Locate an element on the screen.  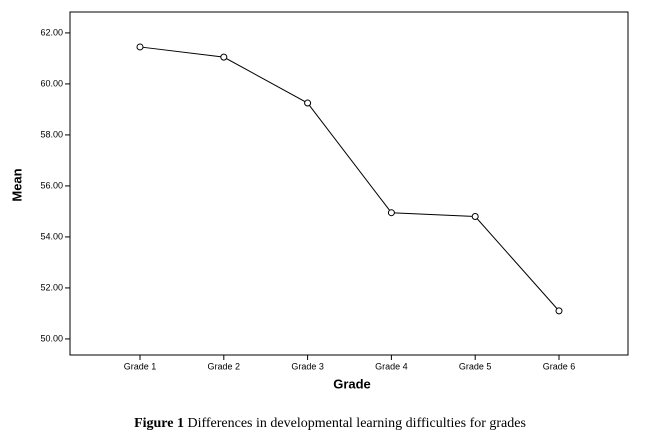
x-tick-label: Grade 5 is located at coordinates (475, 366).